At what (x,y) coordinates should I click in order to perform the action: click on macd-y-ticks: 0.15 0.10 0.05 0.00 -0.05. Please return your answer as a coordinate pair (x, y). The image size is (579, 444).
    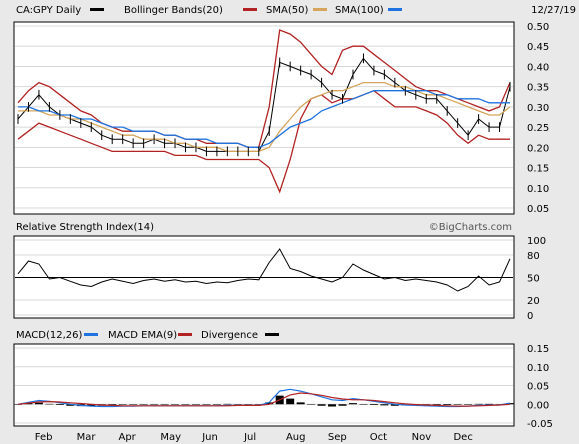
    Looking at the image, I should click on (540, 387).